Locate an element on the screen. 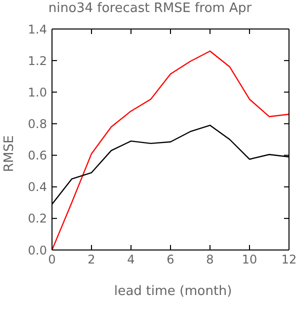  chart-title: nino34 forecast RMSE from Apr is located at coordinates (150, 9).